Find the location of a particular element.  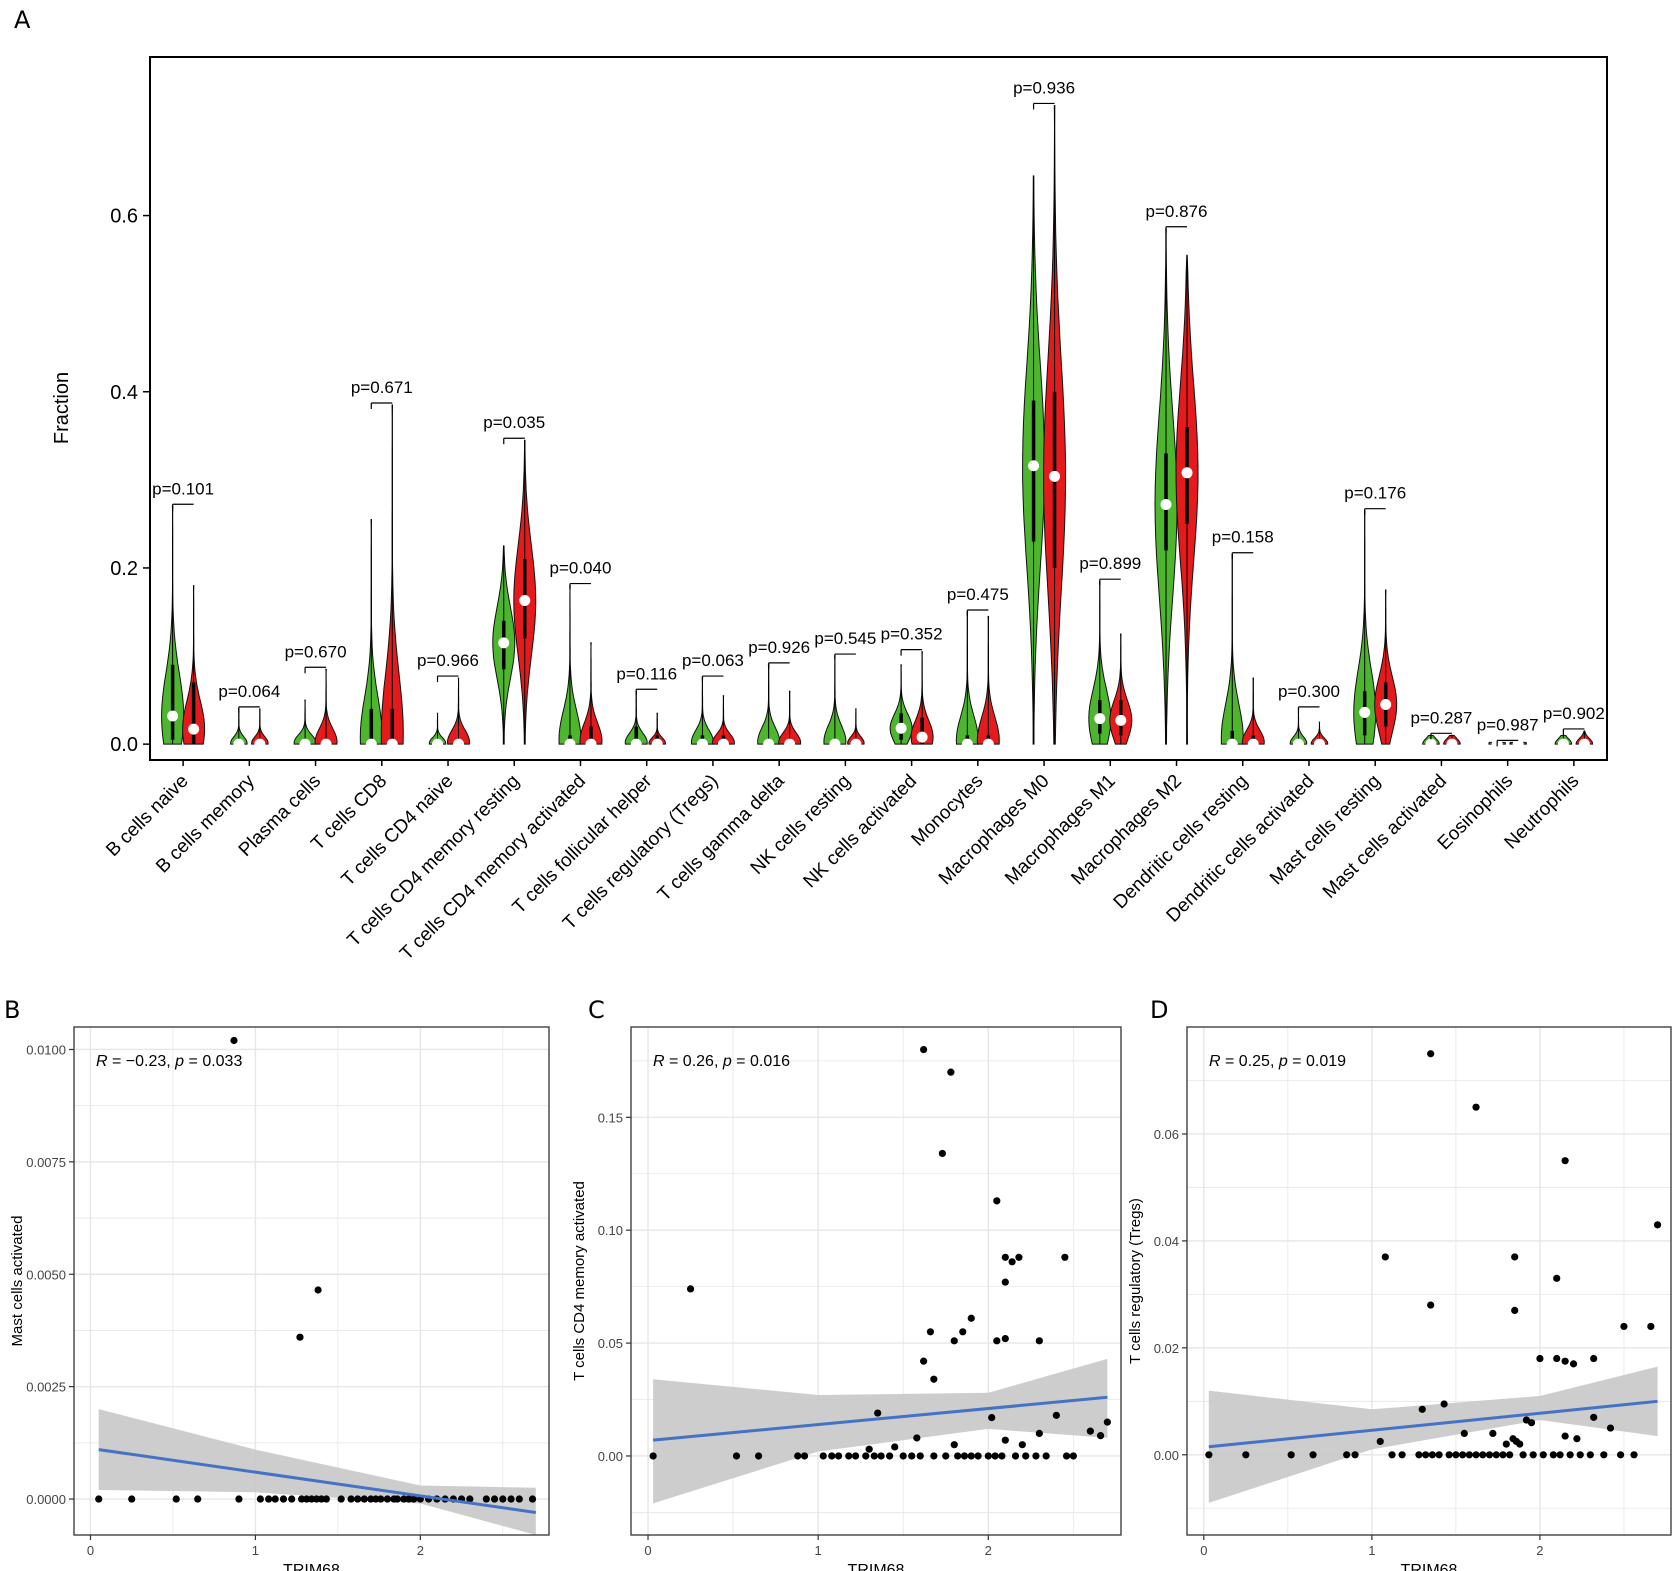

p-value-label: p=0.936 is located at coordinates (1044, 87).